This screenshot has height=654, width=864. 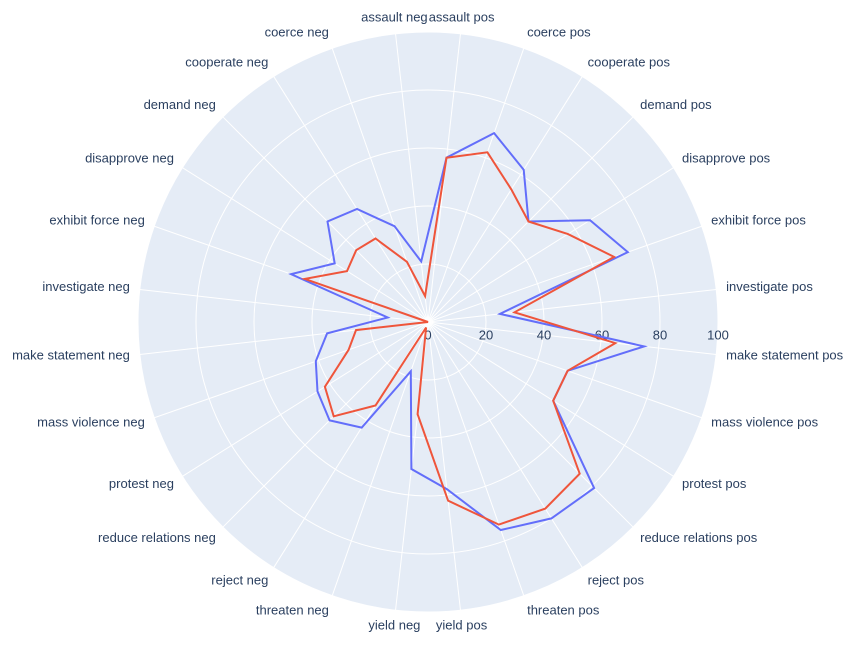 I want to click on category-label: demand neg, so click(x=180, y=104).